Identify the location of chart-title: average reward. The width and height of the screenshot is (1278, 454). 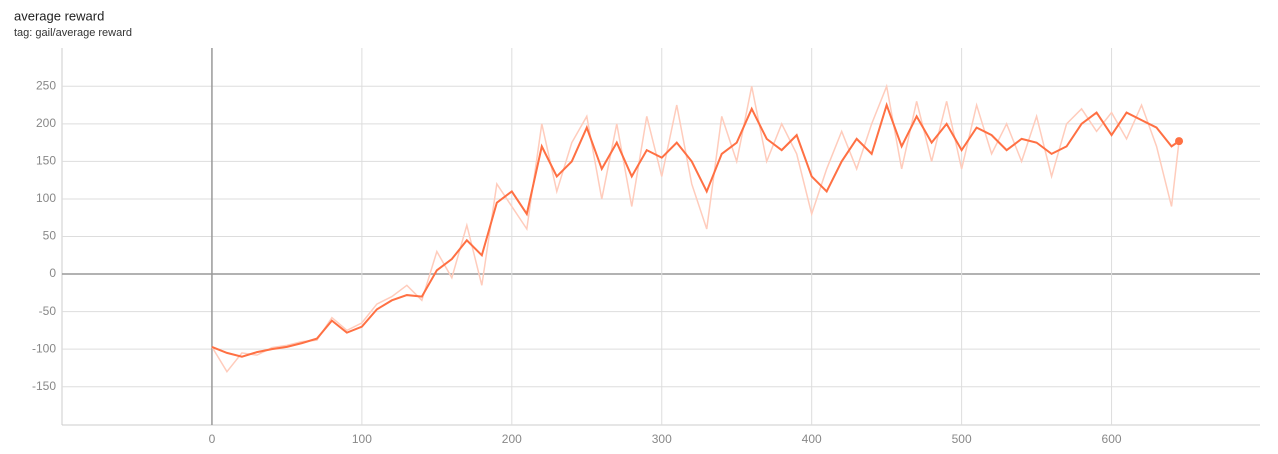
(59, 15).